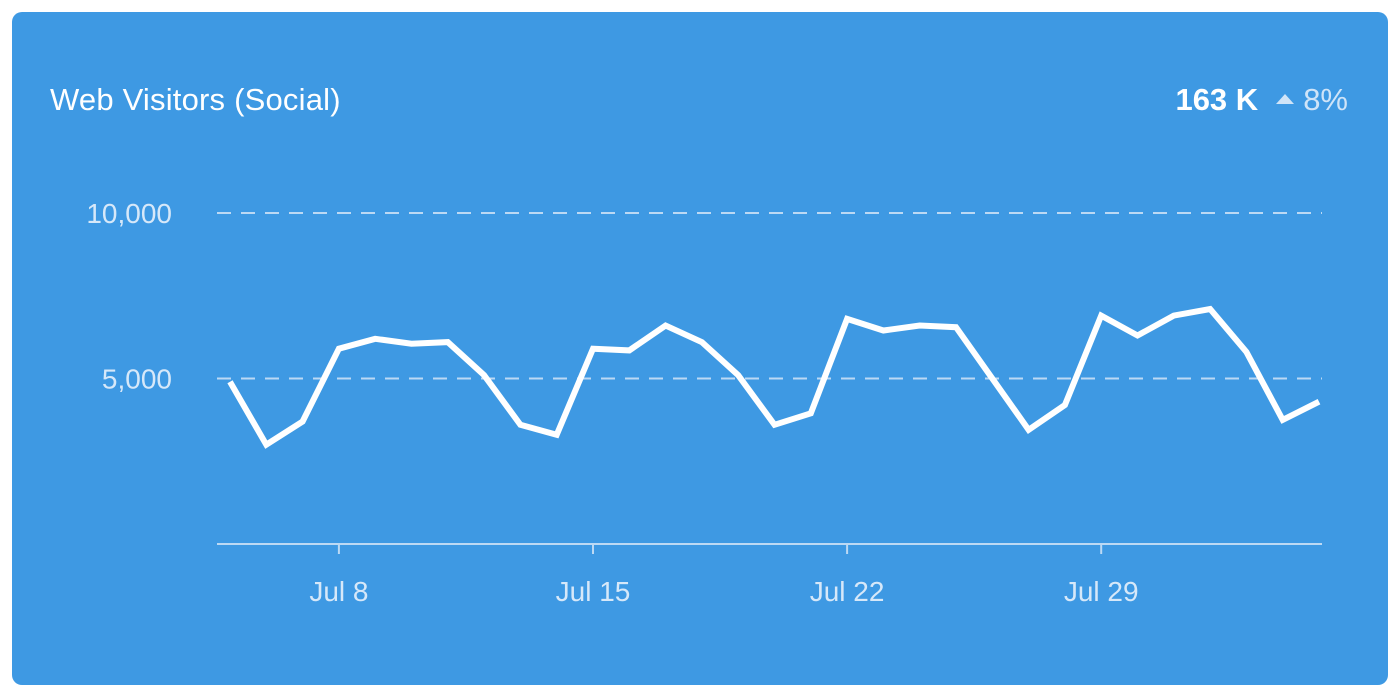  What do you see at coordinates (1261, 100) in the screenshot?
I see `kpi-summary: 163 K 8%` at bounding box center [1261, 100].